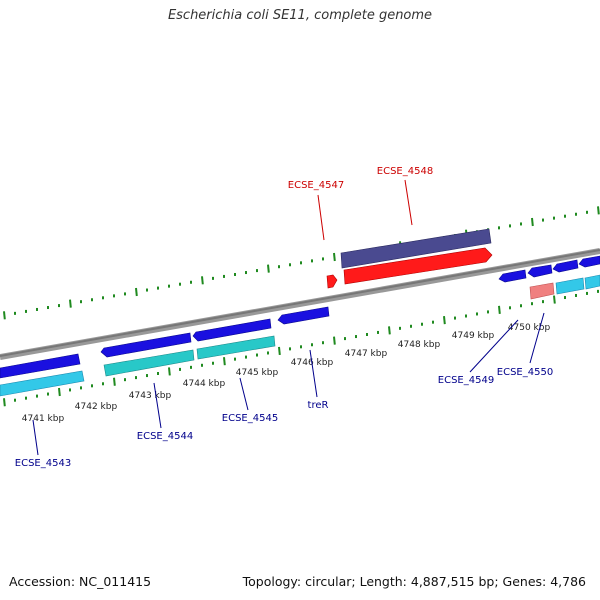 Image resolution: width=600 pixels, height=600 pixels. What do you see at coordinates (149, 363) in the screenshot?
I see `gene-ecse-4544-cyan` at bounding box center [149, 363].